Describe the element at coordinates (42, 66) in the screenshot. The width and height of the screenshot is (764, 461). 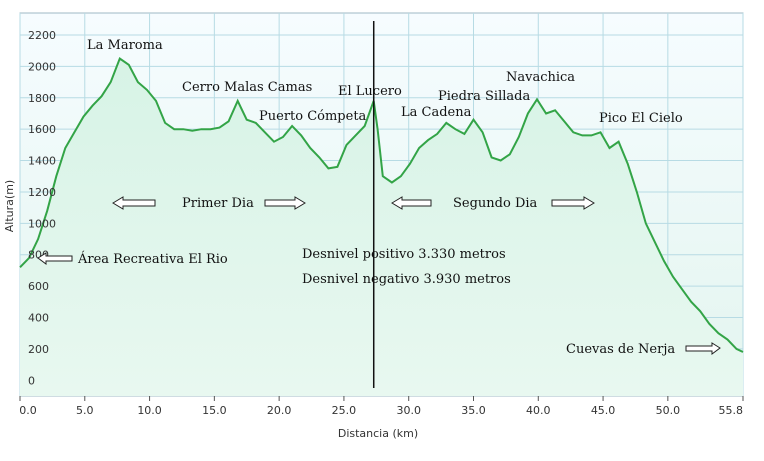
I see `y-tick-label: 2000` at that location.